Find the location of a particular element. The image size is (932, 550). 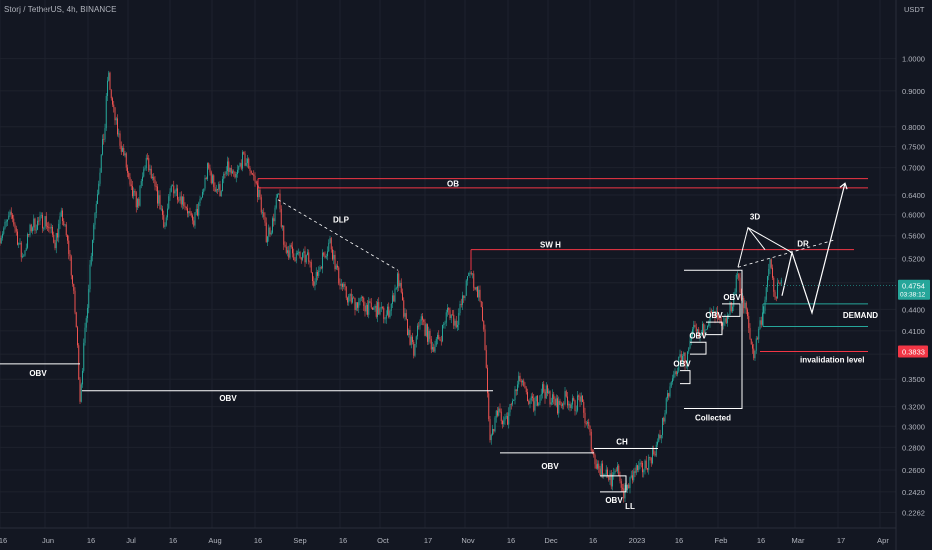

annotation-demand-label: DEMAND is located at coordinates (860, 315).